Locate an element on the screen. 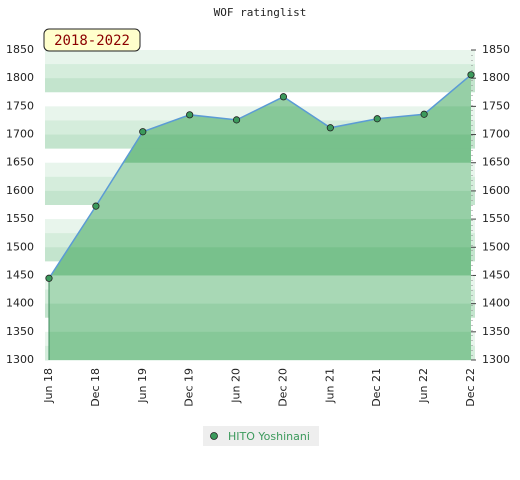  legend is located at coordinates (261, 436).